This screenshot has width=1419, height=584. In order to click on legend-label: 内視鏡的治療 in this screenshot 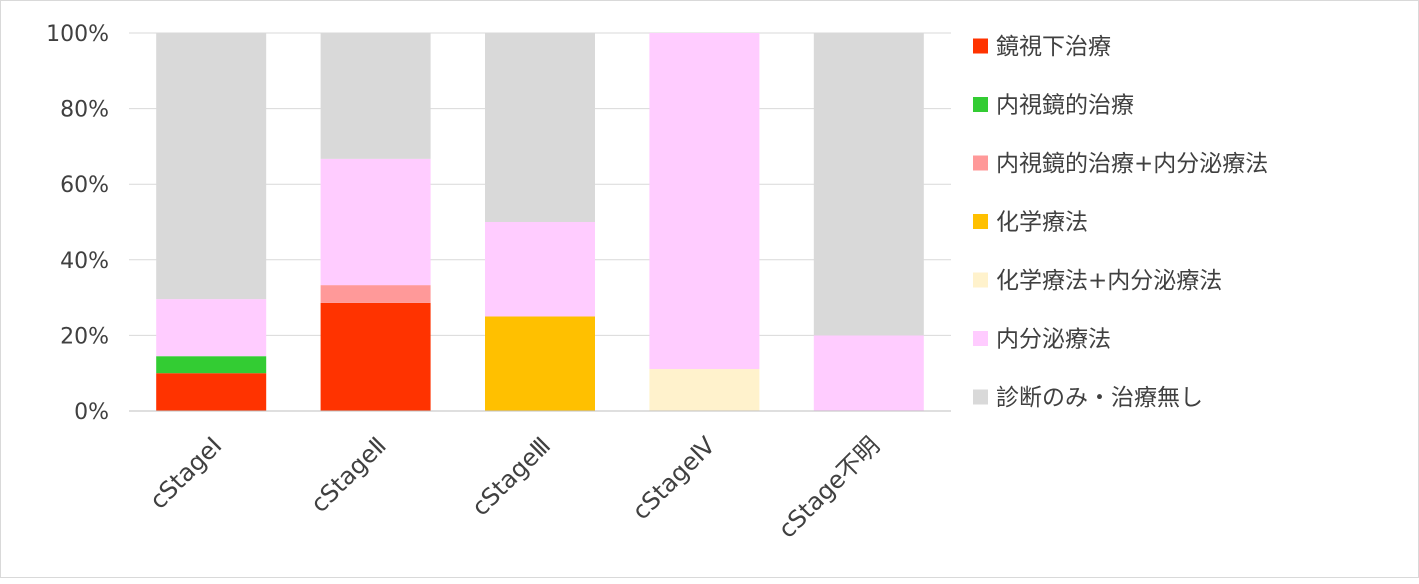, I will do `click(1065, 106)`.